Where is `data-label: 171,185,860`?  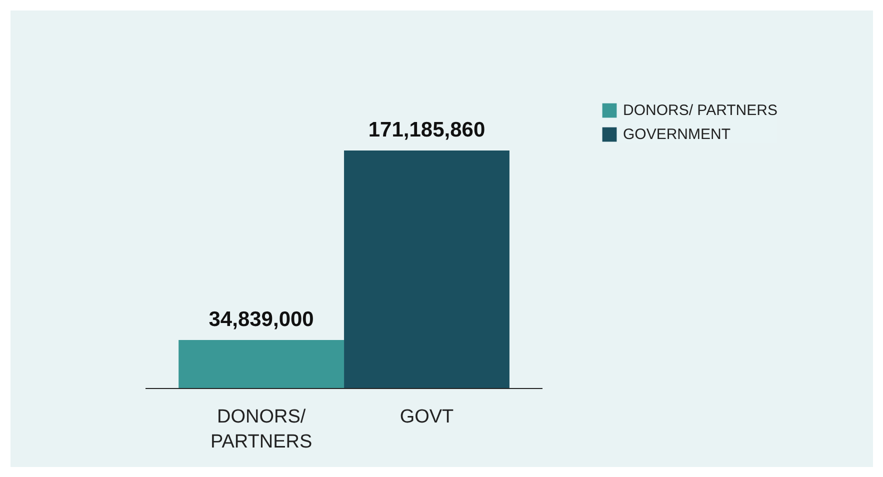
data-label: 171,185,860 is located at coordinates (427, 130).